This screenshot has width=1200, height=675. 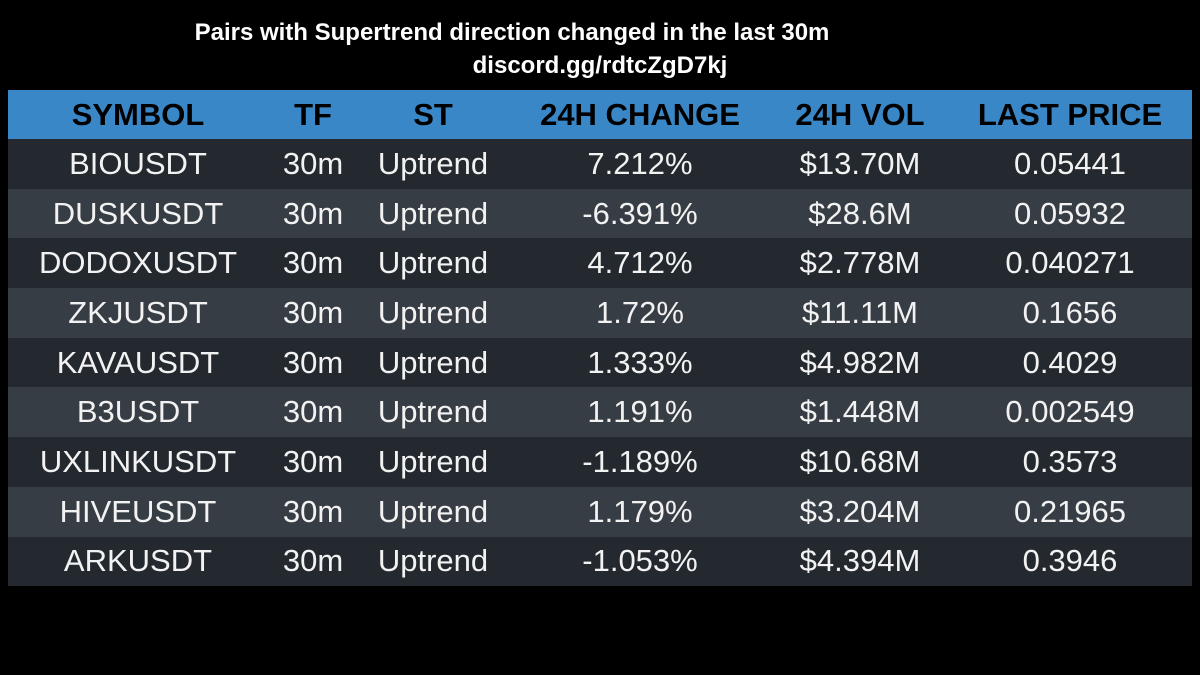 What do you see at coordinates (138, 461) in the screenshot?
I see `table-cell: UXLINKUSDT` at bounding box center [138, 461].